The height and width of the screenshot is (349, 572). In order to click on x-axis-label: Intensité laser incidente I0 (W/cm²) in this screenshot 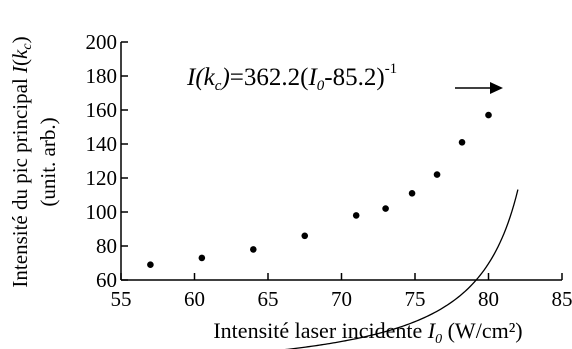, I will do `click(367, 332)`.